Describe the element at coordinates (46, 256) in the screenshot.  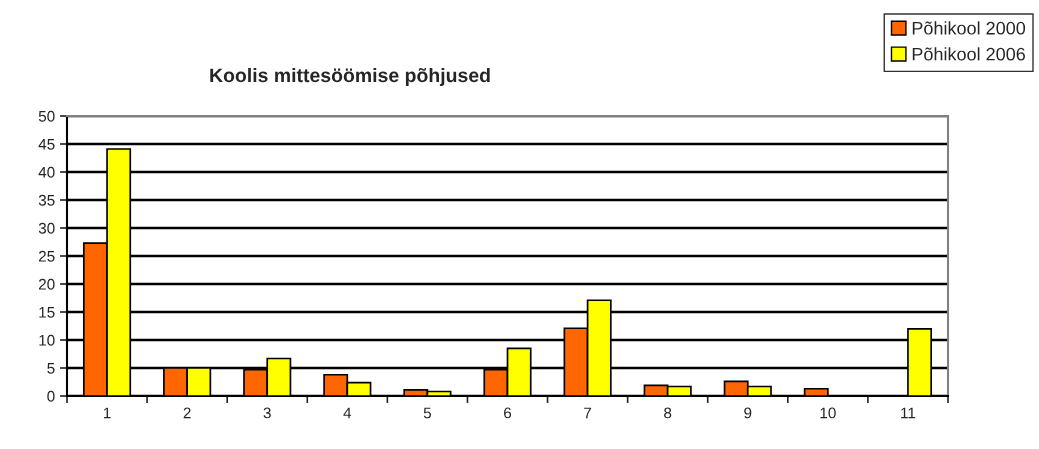
I see `y-tick-label: 25` at that location.